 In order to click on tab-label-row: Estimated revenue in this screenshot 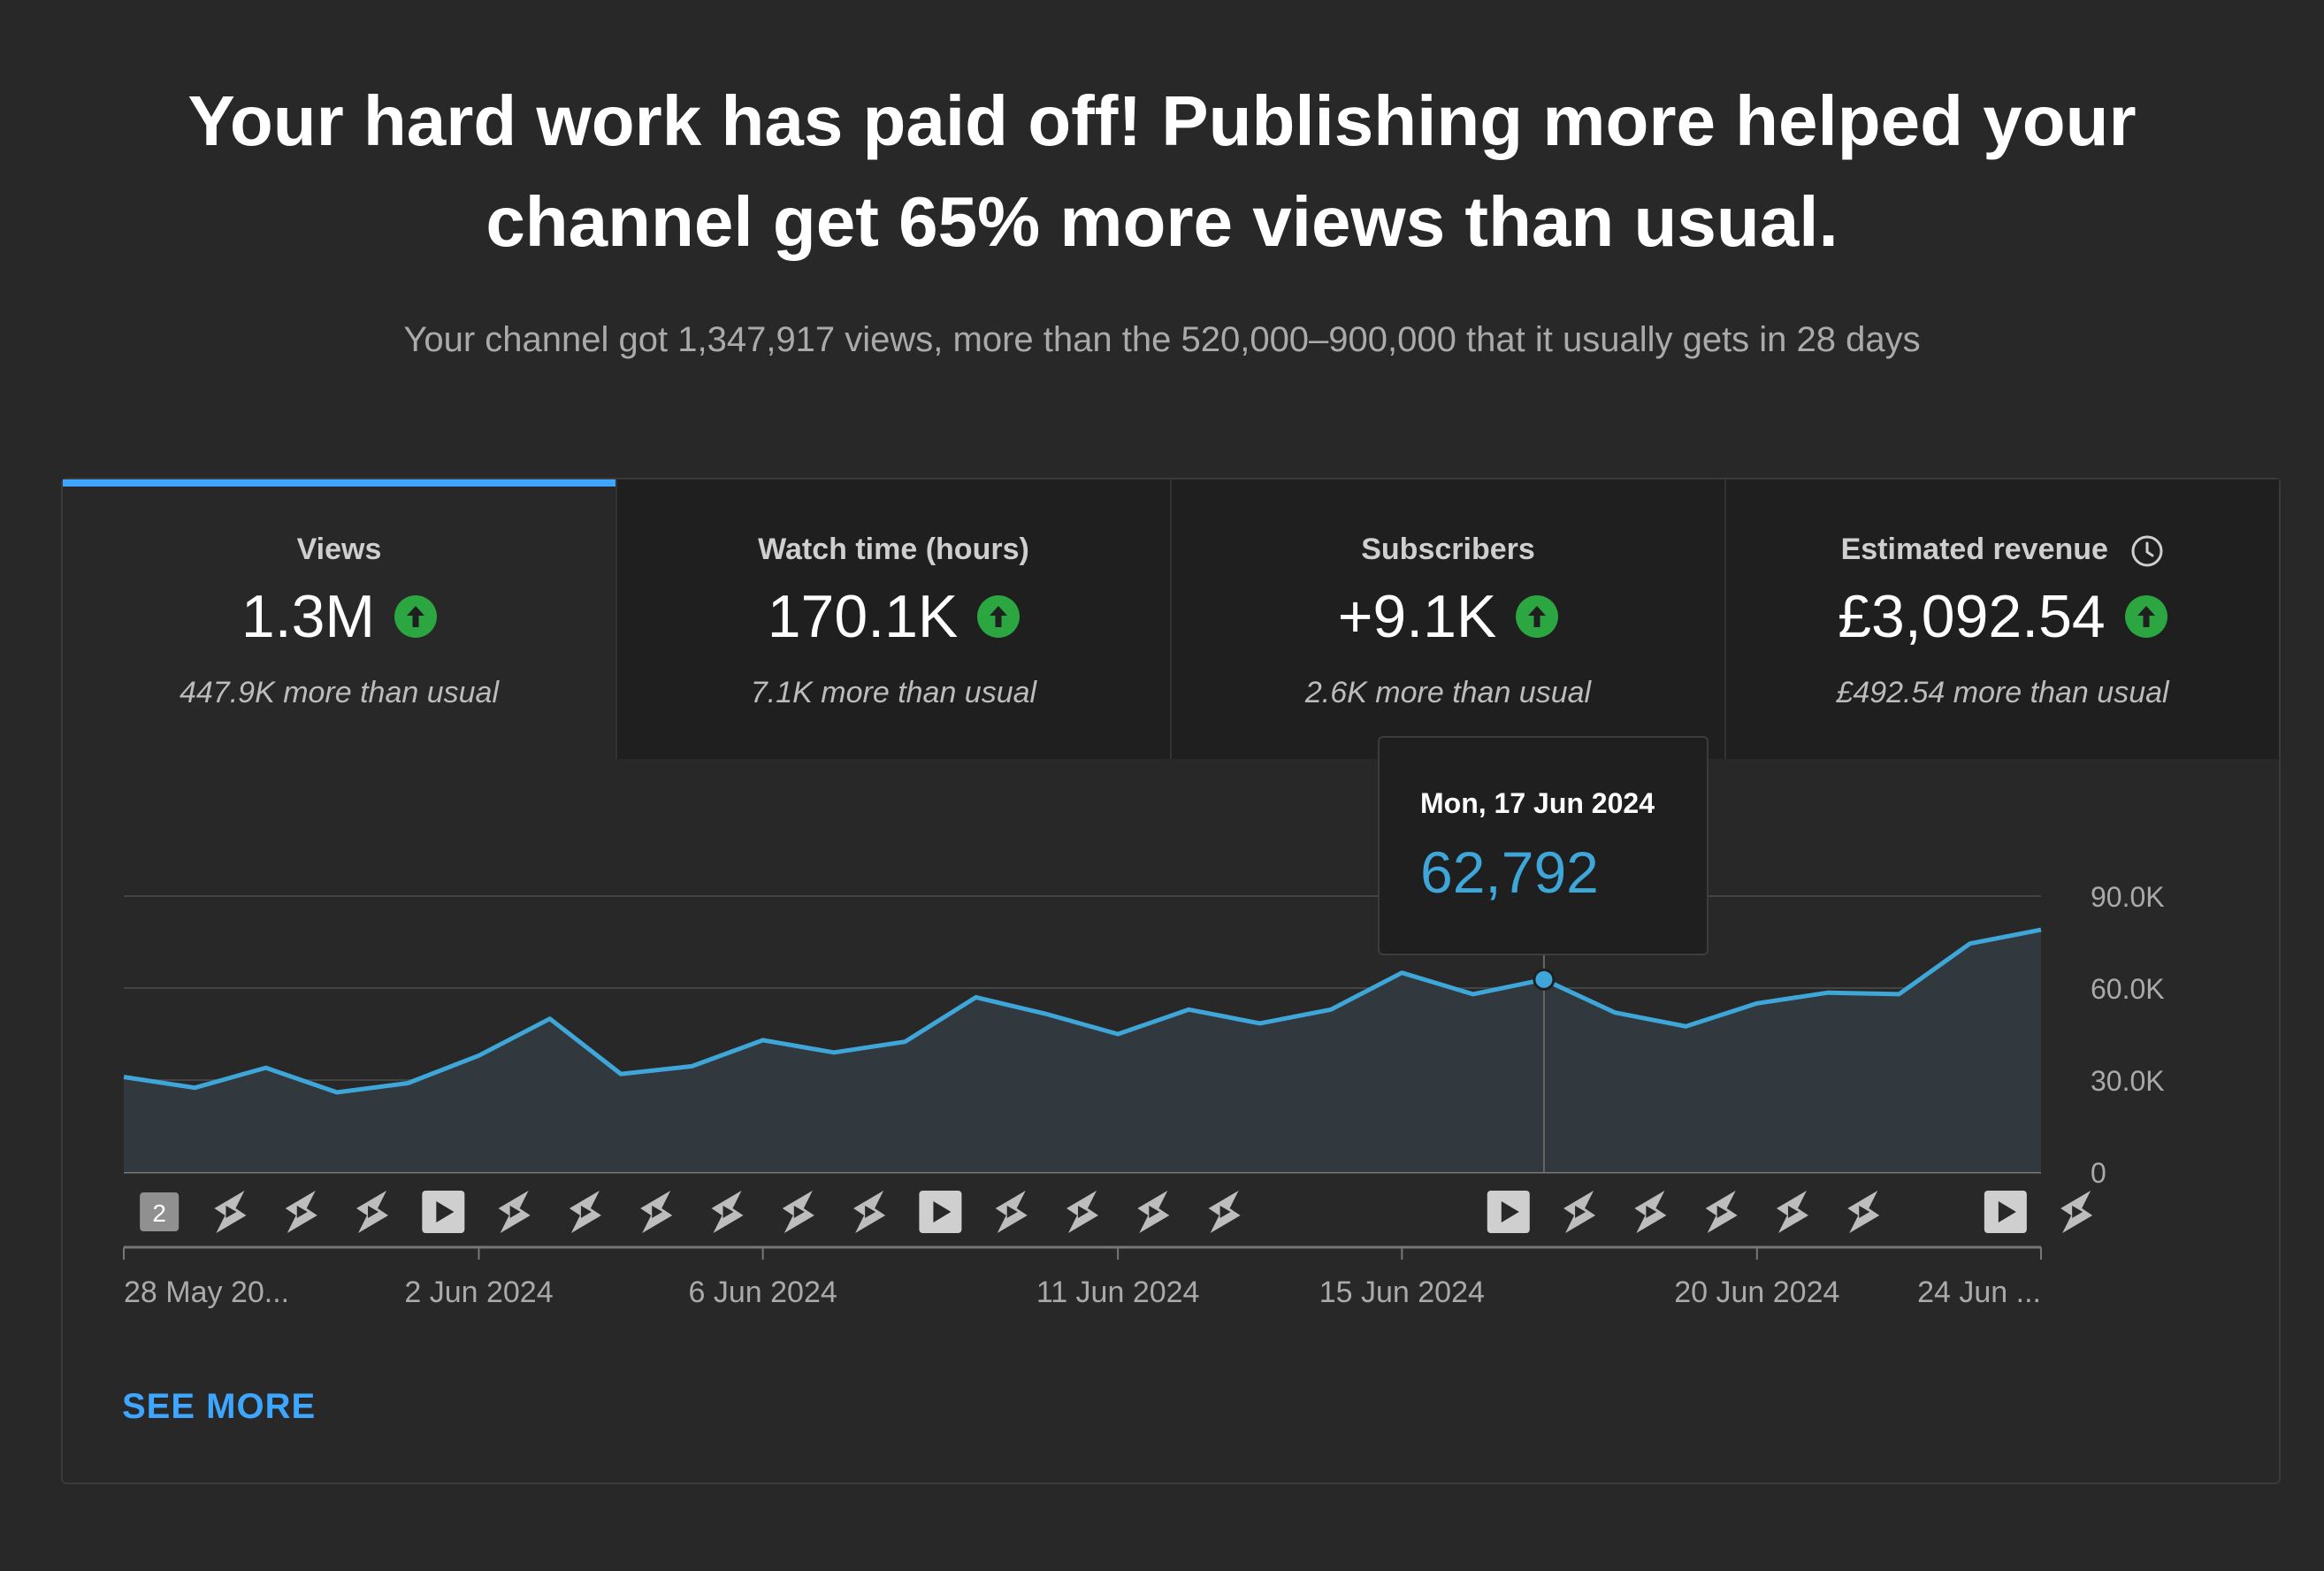, I will do `click(2002, 550)`.